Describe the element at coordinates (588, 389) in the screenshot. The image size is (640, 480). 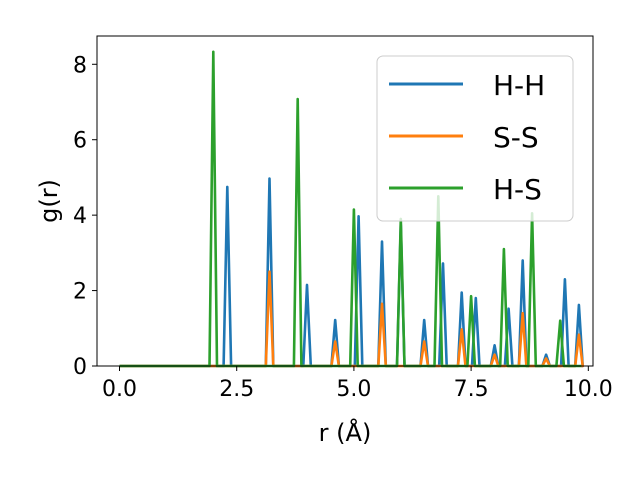
I see `x-tick-label: 10.0` at that location.